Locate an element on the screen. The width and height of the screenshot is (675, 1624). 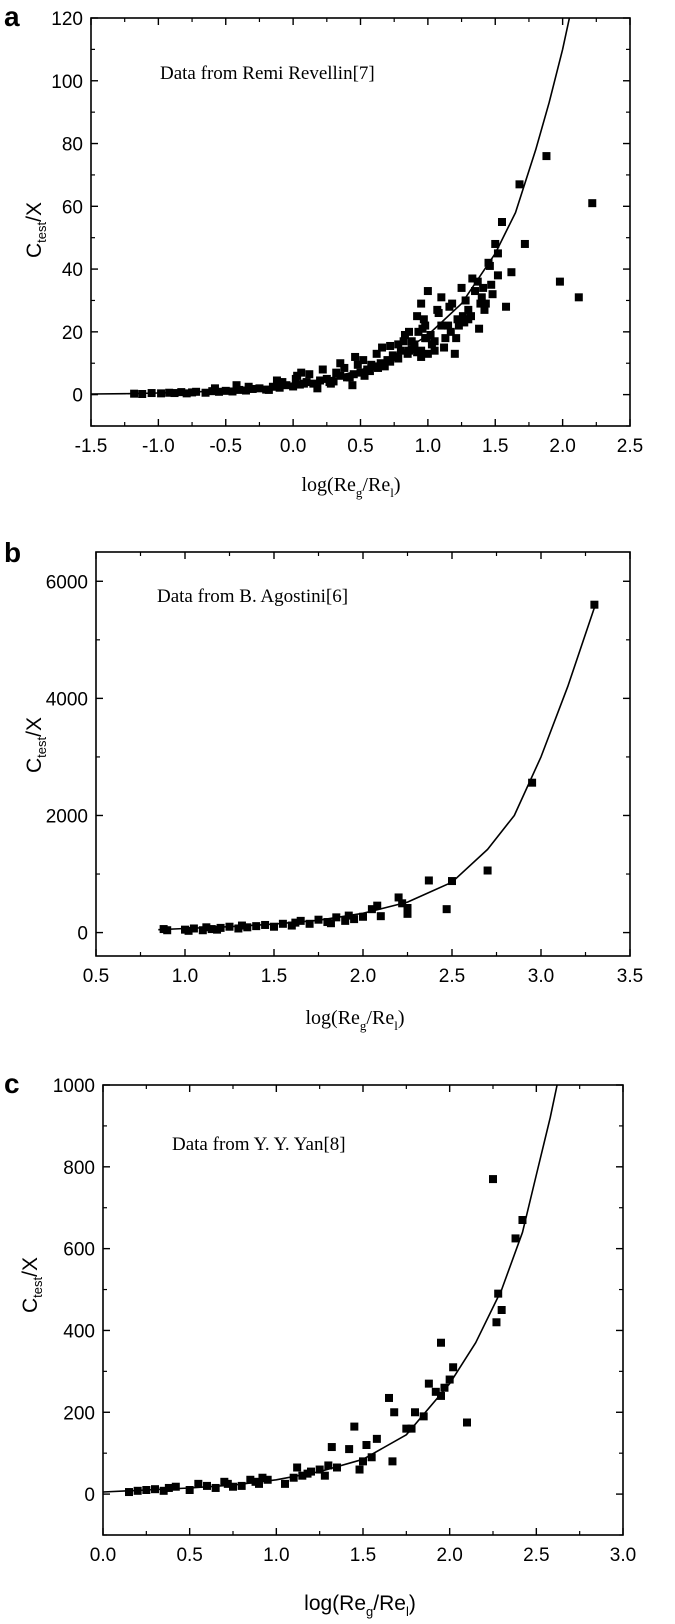
y-axis-label-b: Ctest/X is located at coordinates (36, 745).